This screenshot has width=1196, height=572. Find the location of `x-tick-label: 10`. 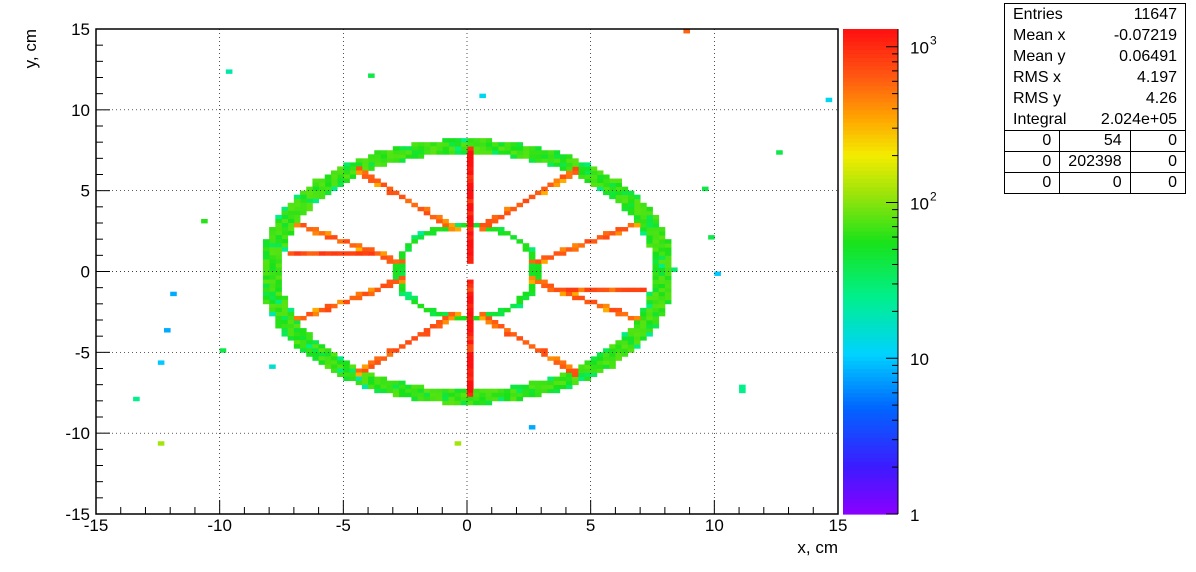

x-tick-label: 10 is located at coordinates (714, 525).